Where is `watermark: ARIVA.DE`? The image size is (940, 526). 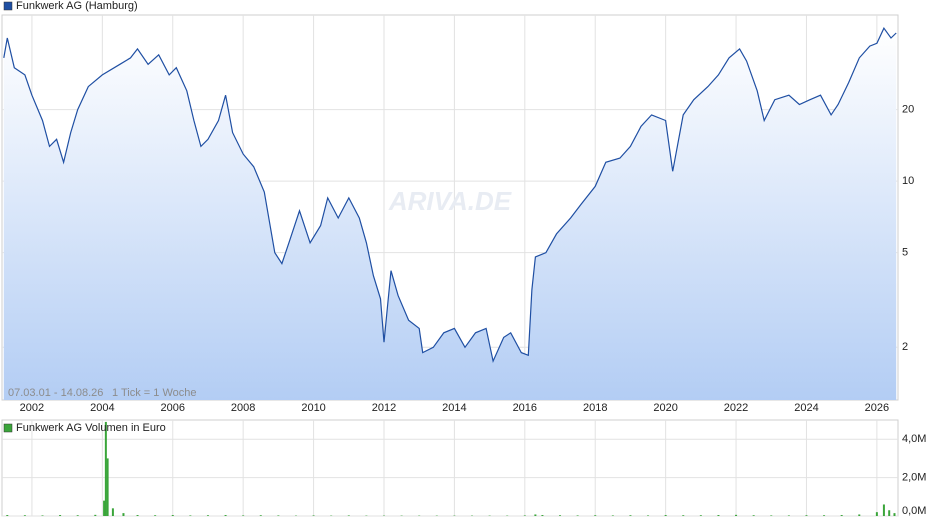 watermark: ARIVA.DE is located at coordinates (450, 201).